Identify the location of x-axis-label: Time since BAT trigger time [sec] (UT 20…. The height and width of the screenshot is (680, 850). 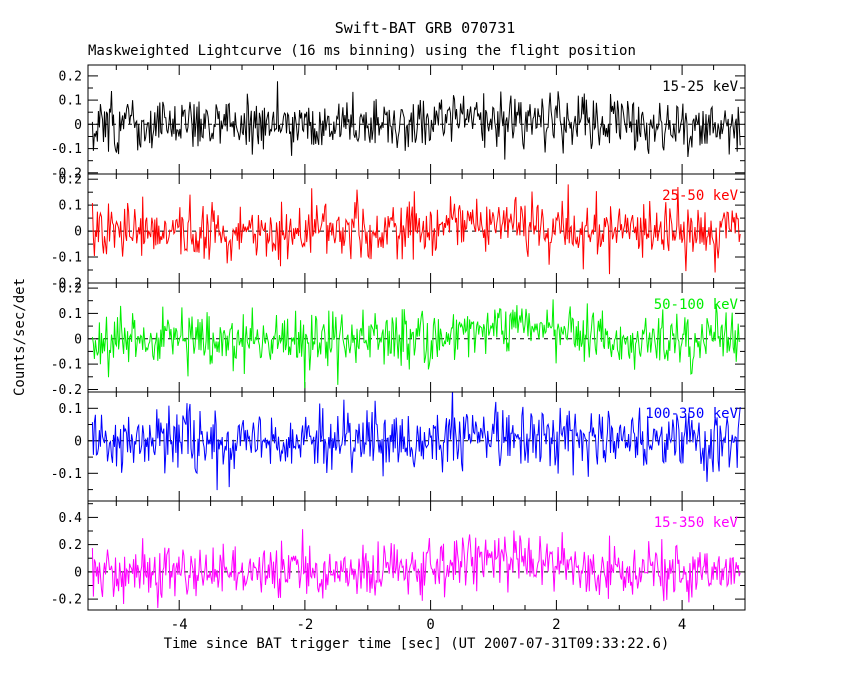
(416, 644).